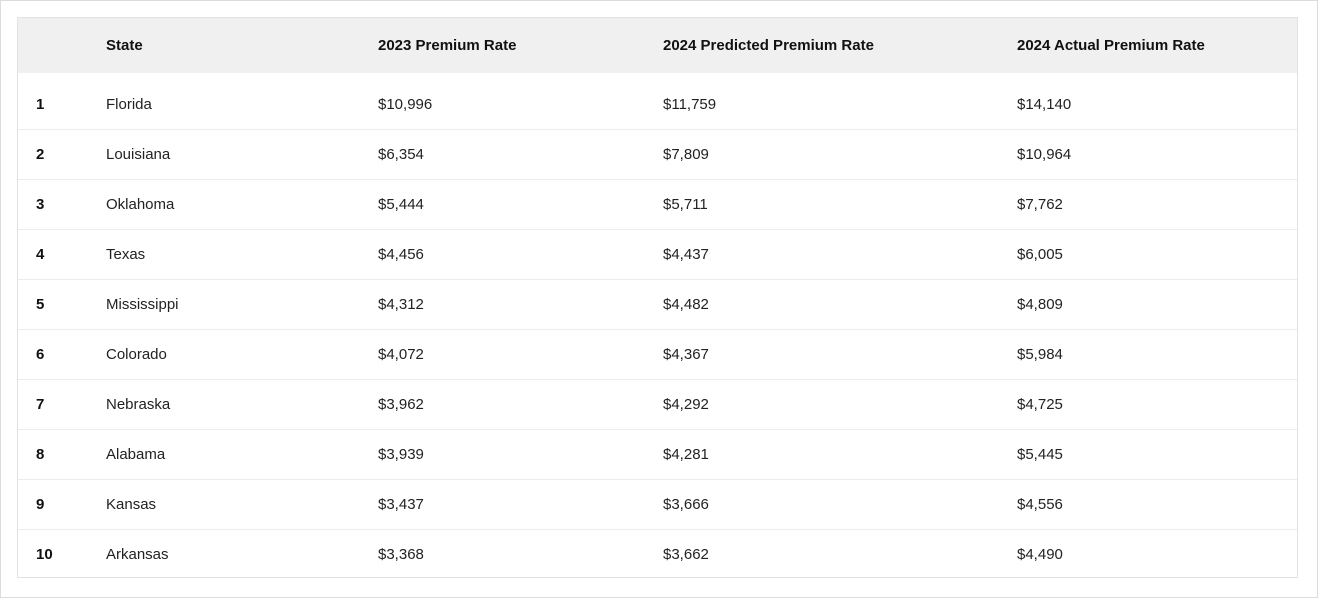  I want to click on actual-2024-cell: $4,556, so click(1040, 504).